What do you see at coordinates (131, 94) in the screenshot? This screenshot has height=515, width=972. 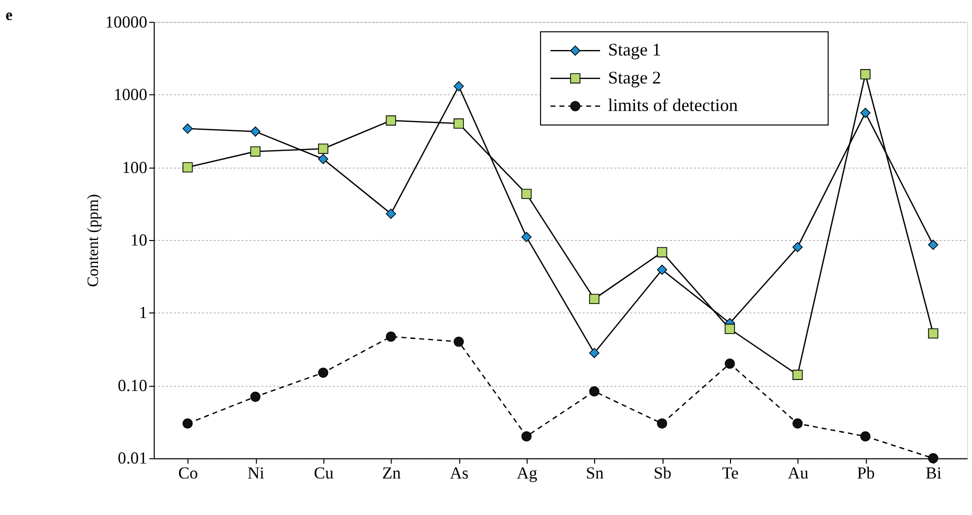 I see `y-tick-label: 1000` at bounding box center [131, 94].